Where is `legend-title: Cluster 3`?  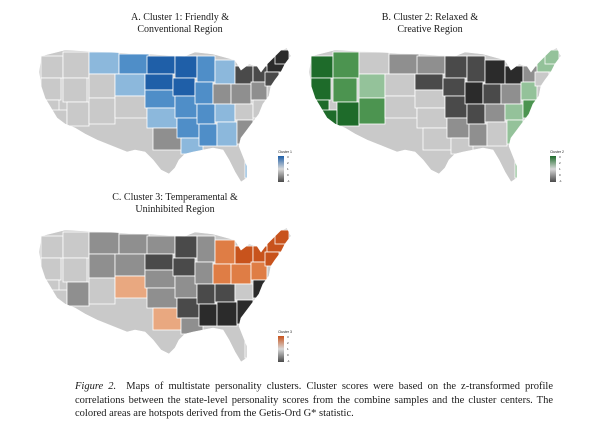 legend-title: Cluster 3 is located at coordinates (285, 332).